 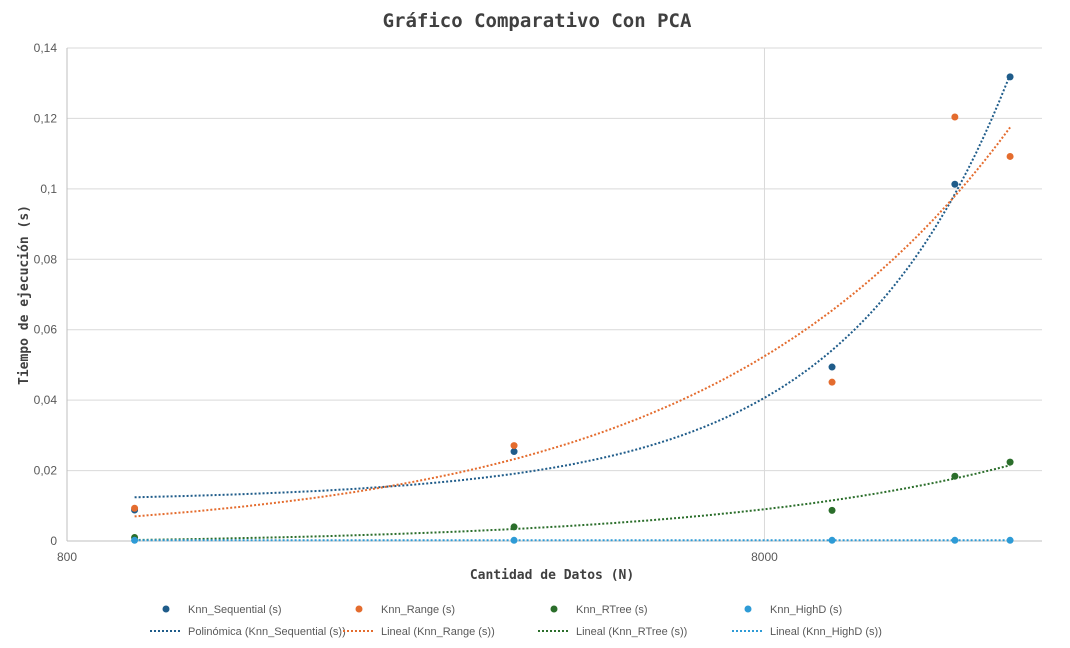 I want to click on y-tick-label: 0,14, so click(x=46, y=48).